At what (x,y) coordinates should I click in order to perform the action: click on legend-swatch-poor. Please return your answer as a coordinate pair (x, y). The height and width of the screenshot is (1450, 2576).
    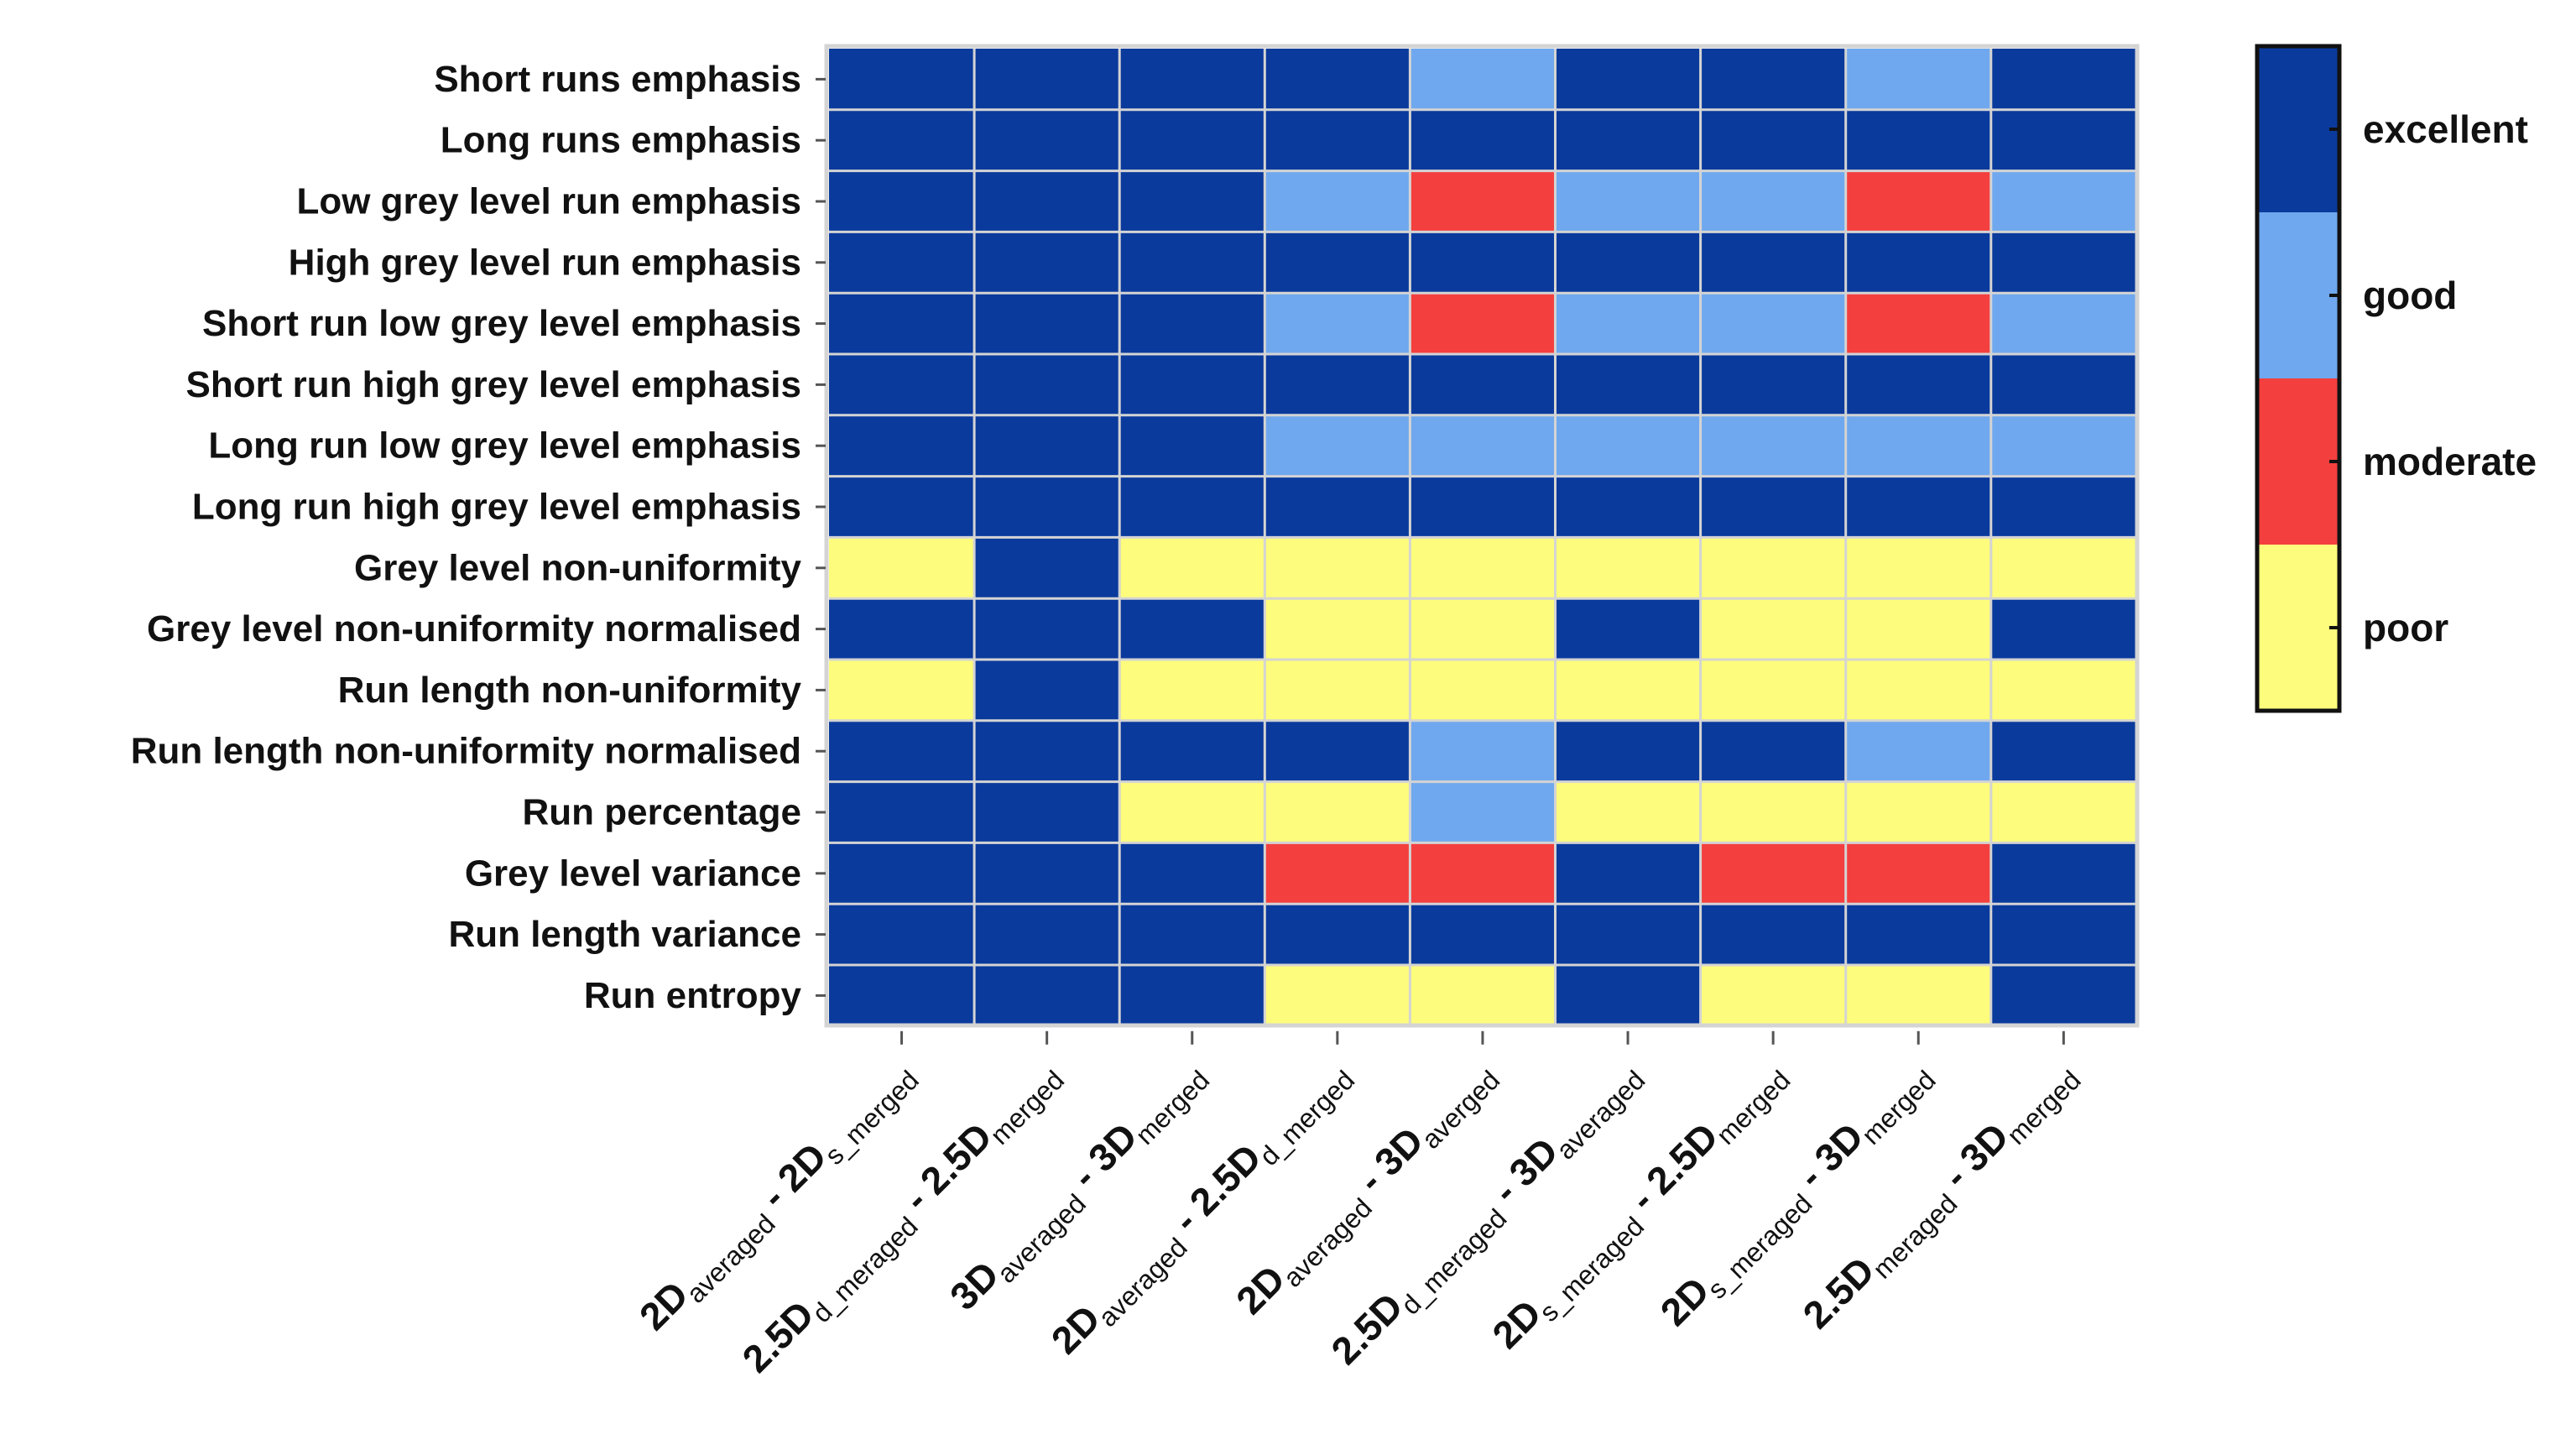
    Looking at the image, I should click on (2298, 628).